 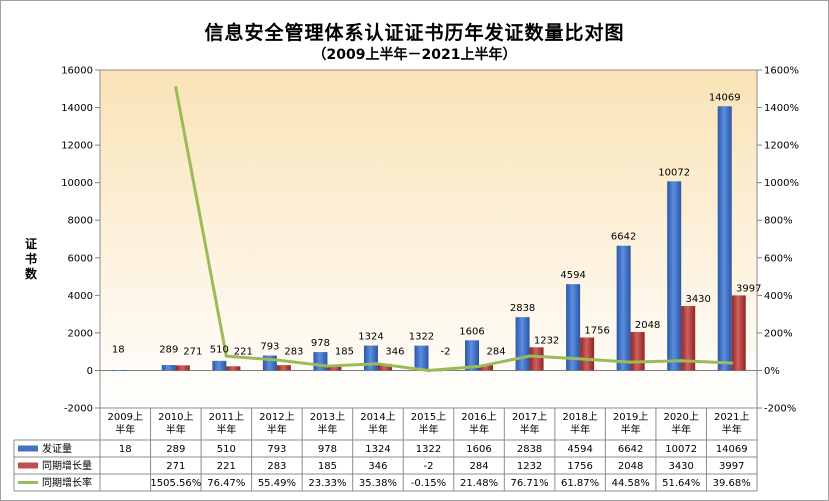 What do you see at coordinates (781, 146) in the screenshot?
I see `y2-tick-label: 1200%` at bounding box center [781, 146].